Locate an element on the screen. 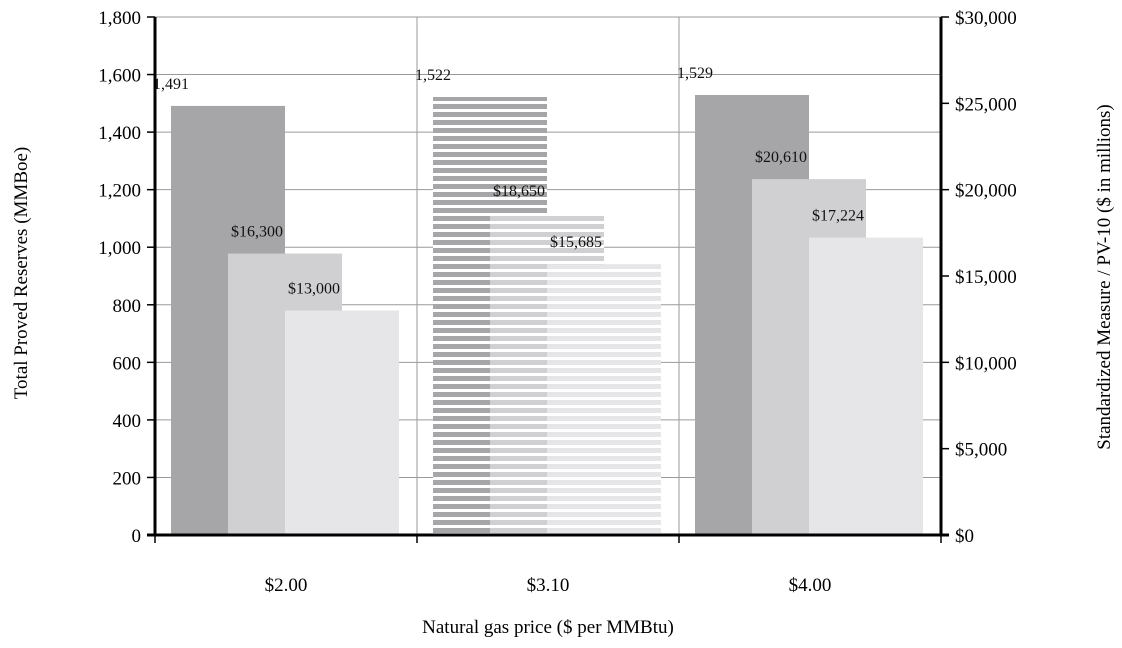 The width and height of the screenshot is (1122, 648). y-left-tick-label: 600 is located at coordinates (127, 363).